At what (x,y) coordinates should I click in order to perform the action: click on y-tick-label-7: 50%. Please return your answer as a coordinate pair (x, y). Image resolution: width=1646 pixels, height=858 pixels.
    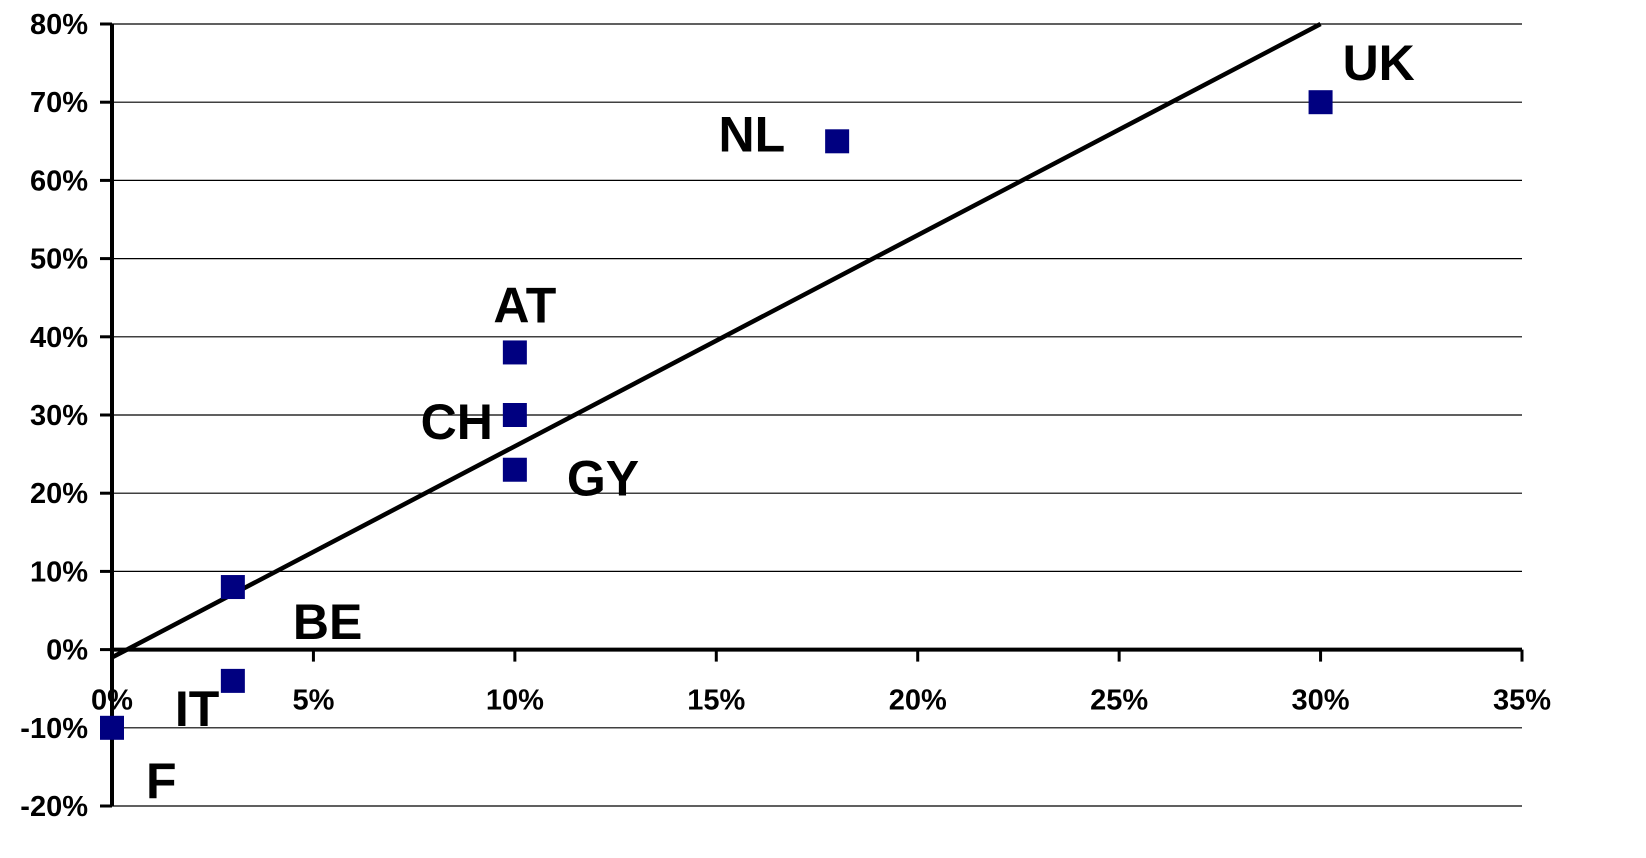
    Looking at the image, I should click on (59, 260).